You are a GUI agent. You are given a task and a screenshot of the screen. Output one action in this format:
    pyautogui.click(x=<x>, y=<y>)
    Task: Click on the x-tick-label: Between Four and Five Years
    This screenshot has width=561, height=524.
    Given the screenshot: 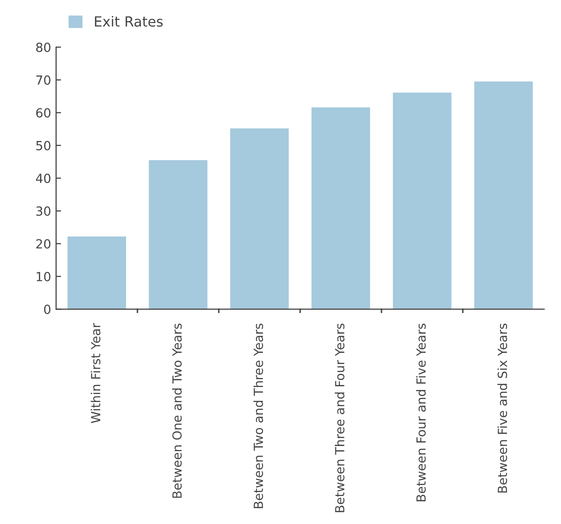 What is the action you would take?
    pyautogui.click(x=421, y=413)
    